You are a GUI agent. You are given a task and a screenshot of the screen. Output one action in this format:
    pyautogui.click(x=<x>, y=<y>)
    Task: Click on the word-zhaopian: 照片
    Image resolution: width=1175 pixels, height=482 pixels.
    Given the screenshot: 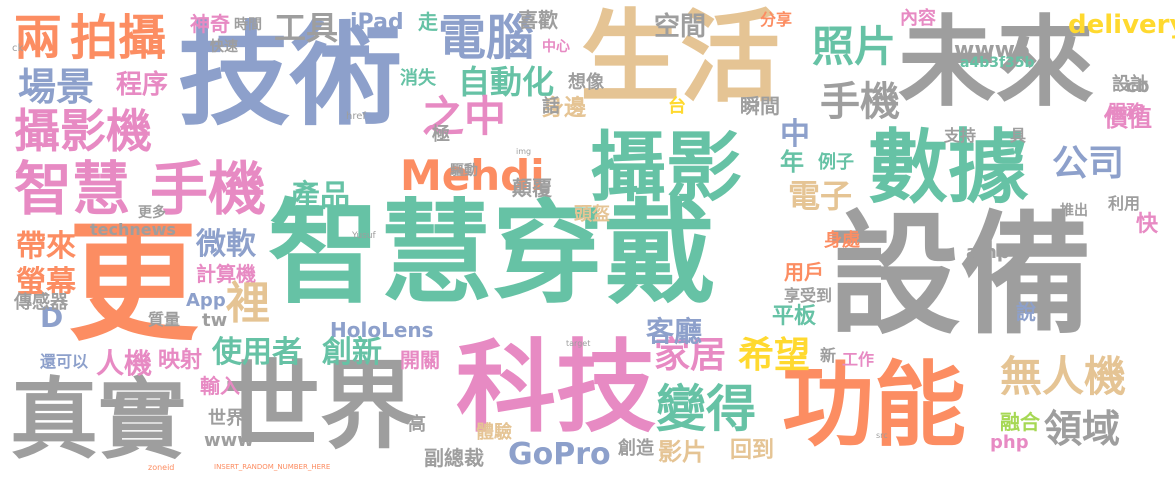 What is the action you would take?
    pyautogui.click(x=854, y=47)
    